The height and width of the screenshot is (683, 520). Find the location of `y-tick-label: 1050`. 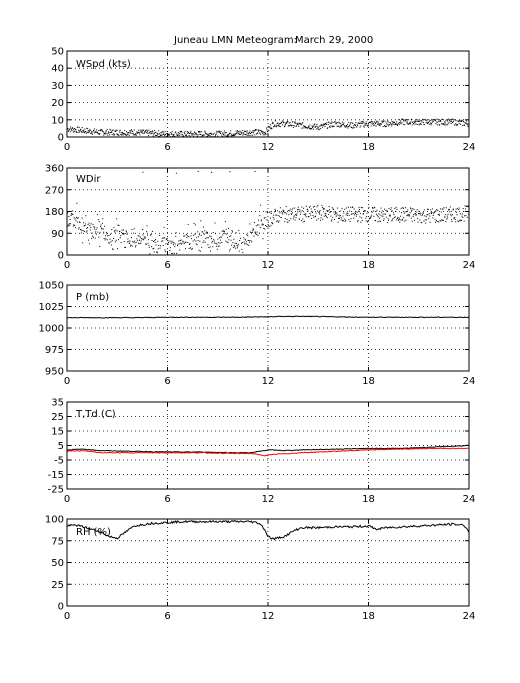

y-tick-label: 1050 is located at coordinates (51, 286).